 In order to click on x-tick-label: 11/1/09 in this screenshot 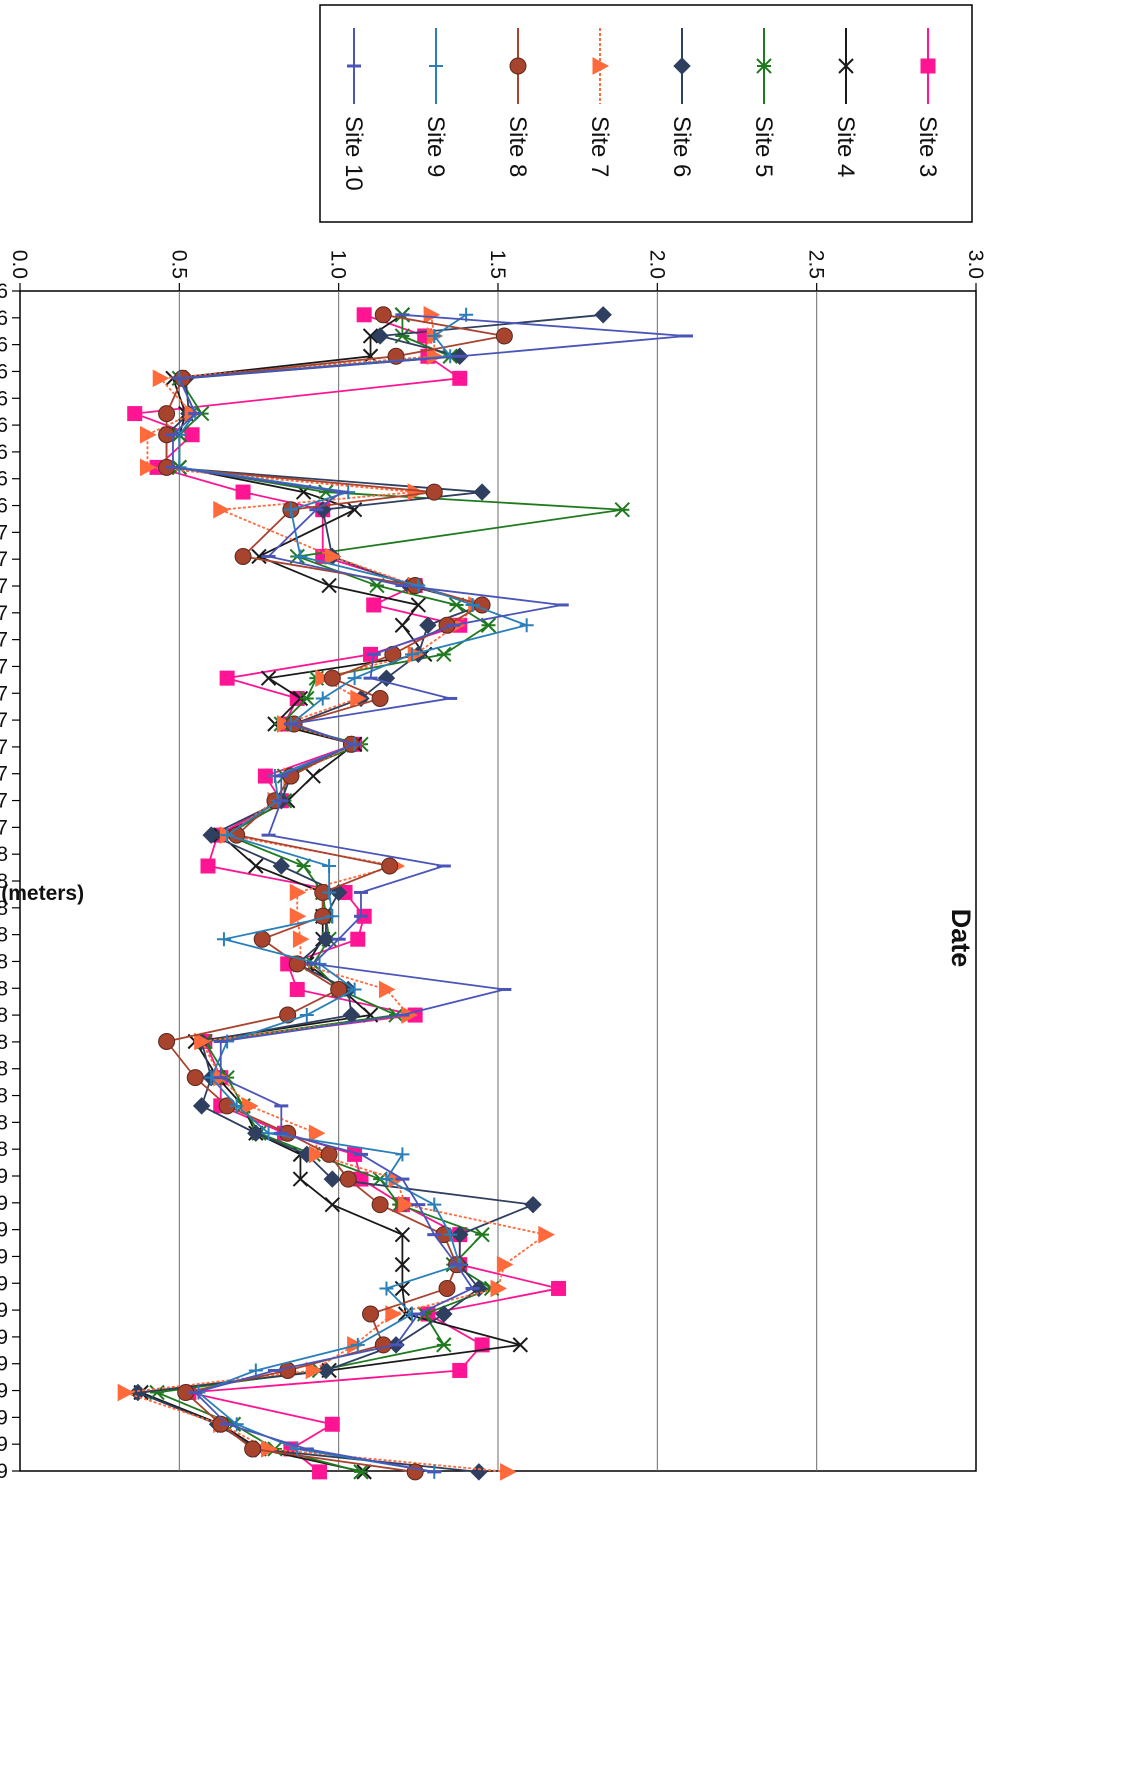, I will do `click(4, 1444)`.